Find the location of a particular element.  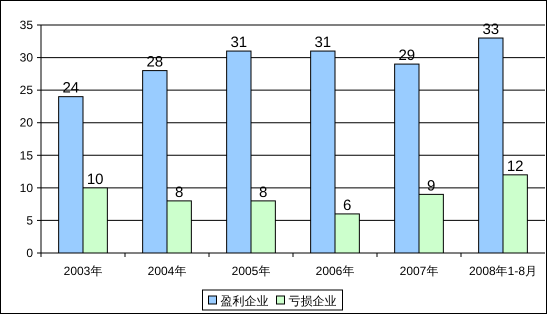

data-label: 6 is located at coordinates (347, 205).